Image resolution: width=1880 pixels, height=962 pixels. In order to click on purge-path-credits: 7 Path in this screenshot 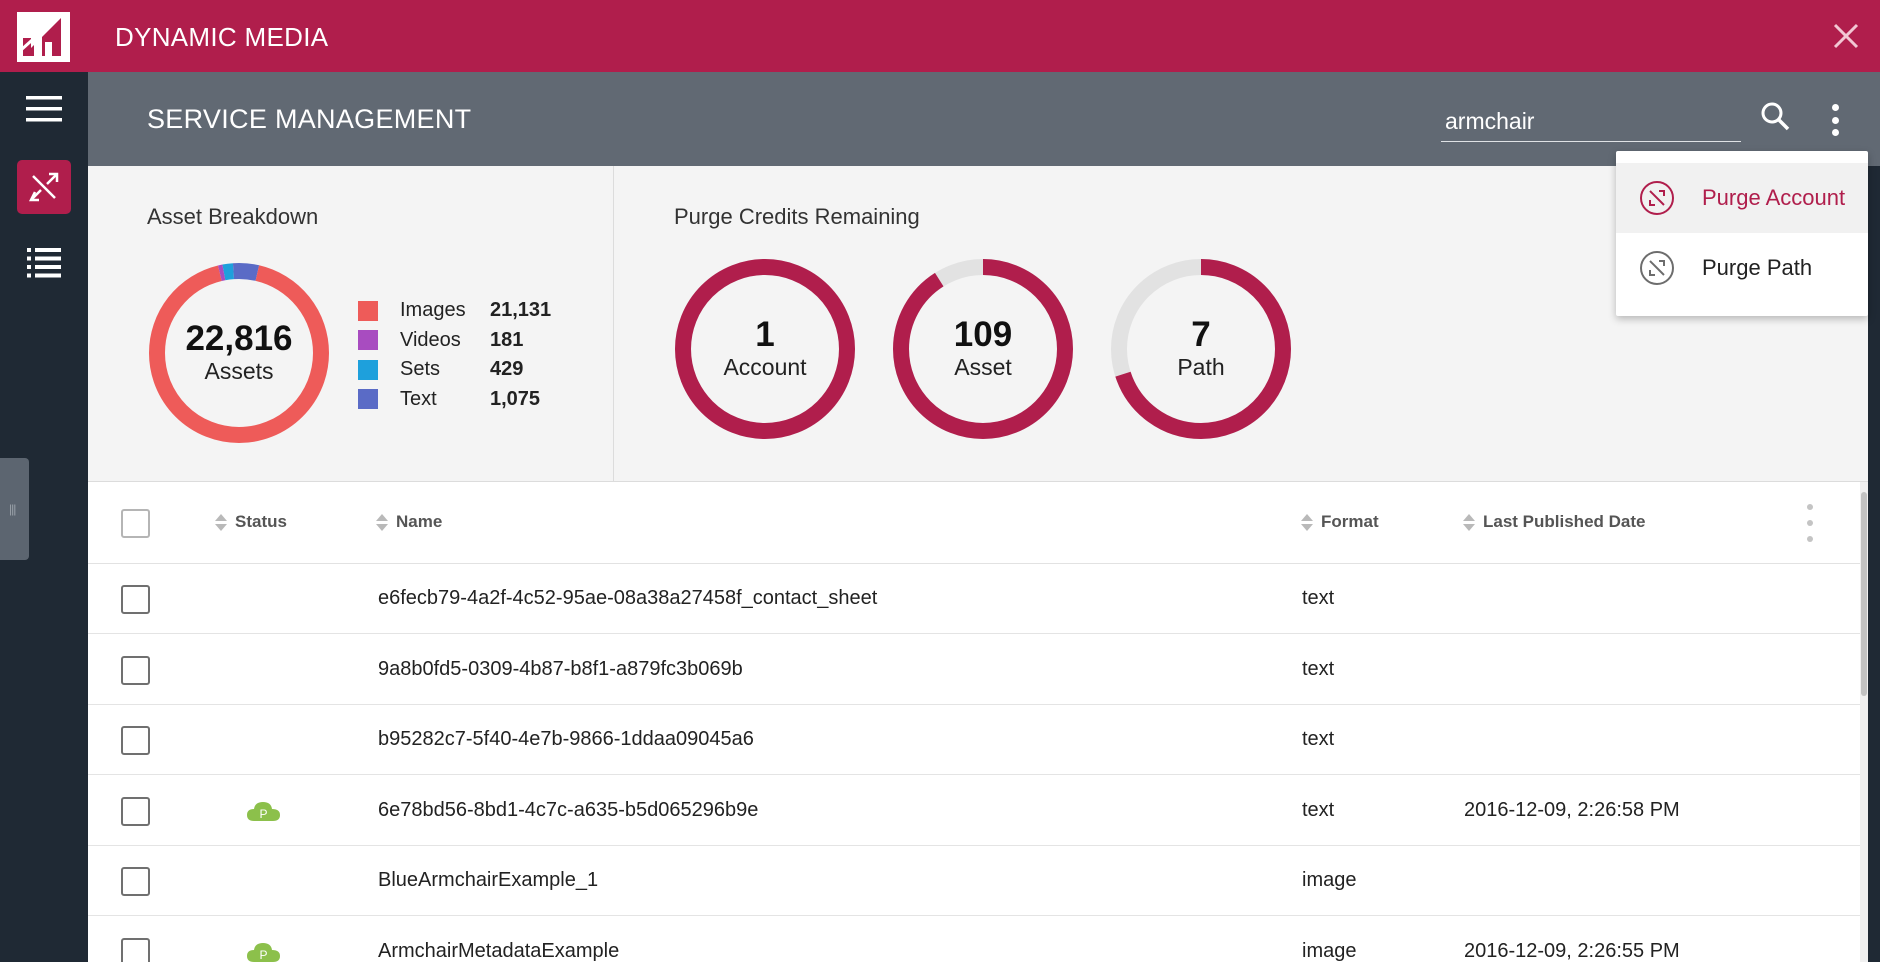, I will do `click(1201, 349)`.